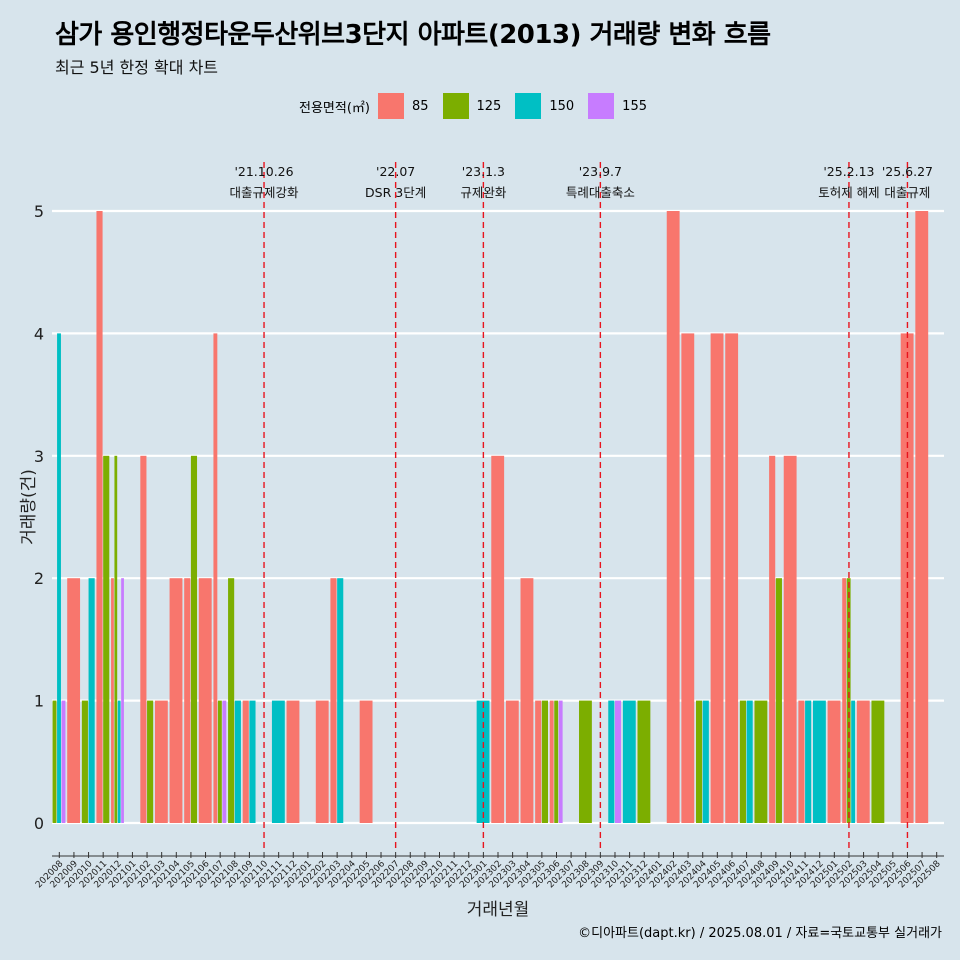 This screenshot has height=960, width=960. What do you see at coordinates (39, 211) in the screenshot?
I see `y-tick-label: 5` at bounding box center [39, 211].